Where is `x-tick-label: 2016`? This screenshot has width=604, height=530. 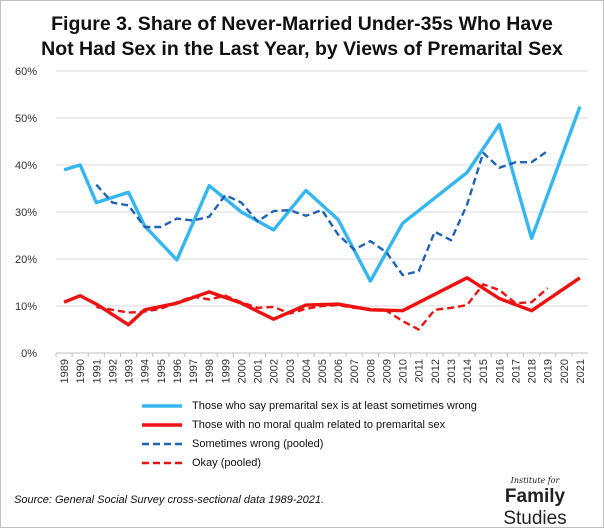
x-tick-label: 2016 is located at coordinates (500, 371).